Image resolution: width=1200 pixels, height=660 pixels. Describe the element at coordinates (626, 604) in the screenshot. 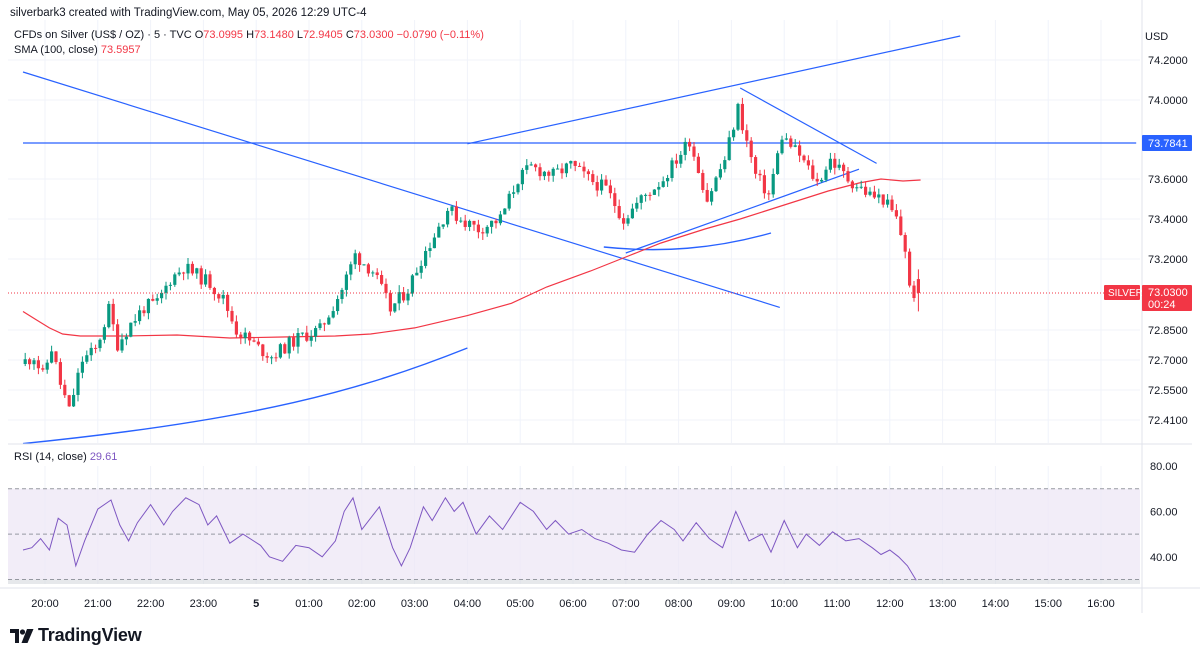

I see `time-tick-label: 07:00` at that location.